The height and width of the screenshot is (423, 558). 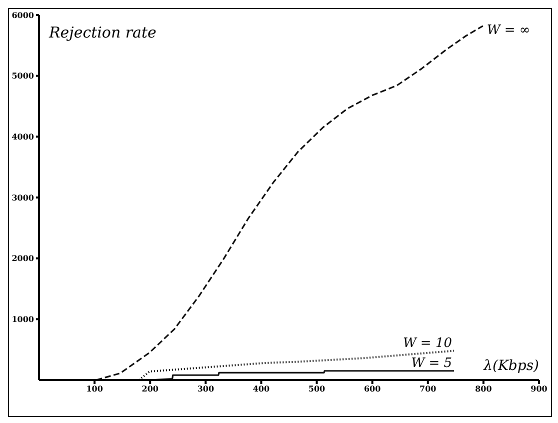 I want to click on series-label: W = ∞, so click(x=508, y=30).